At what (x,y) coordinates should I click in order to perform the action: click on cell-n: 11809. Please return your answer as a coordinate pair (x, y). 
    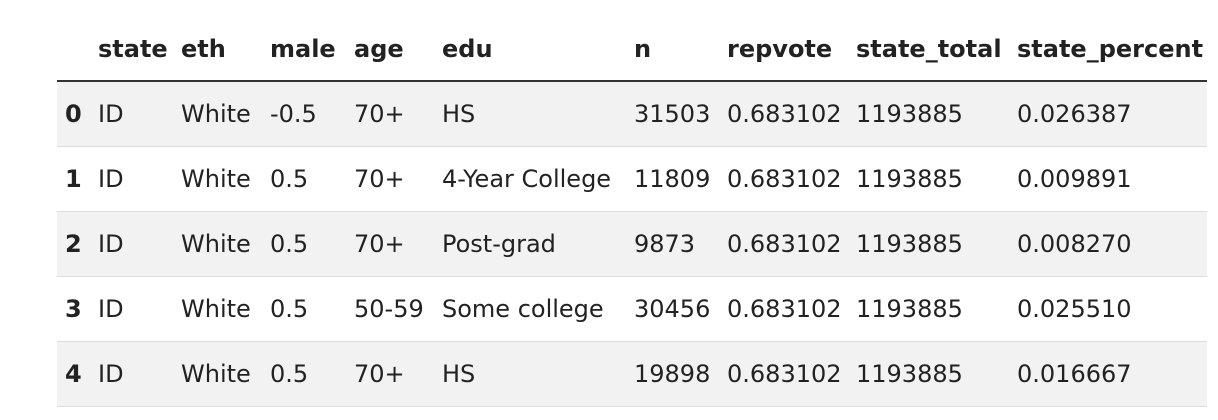
    Looking at the image, I should click on (680, 179).